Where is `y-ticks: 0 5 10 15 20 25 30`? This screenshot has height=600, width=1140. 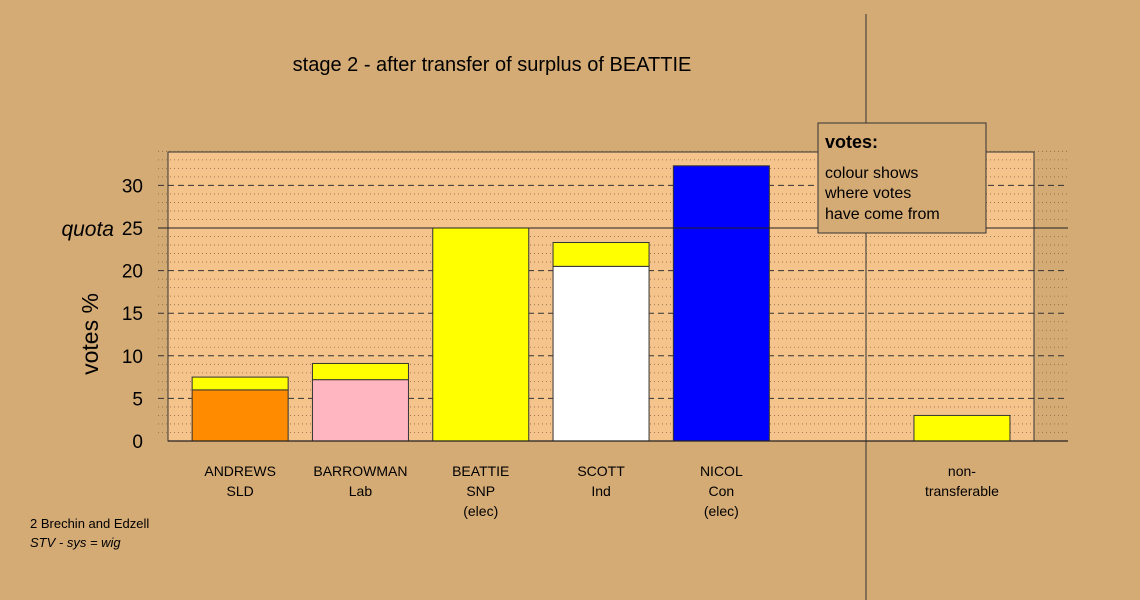 y-ticks: 0 5 10 15 20 25 30 is located at coordinates (132, 314).